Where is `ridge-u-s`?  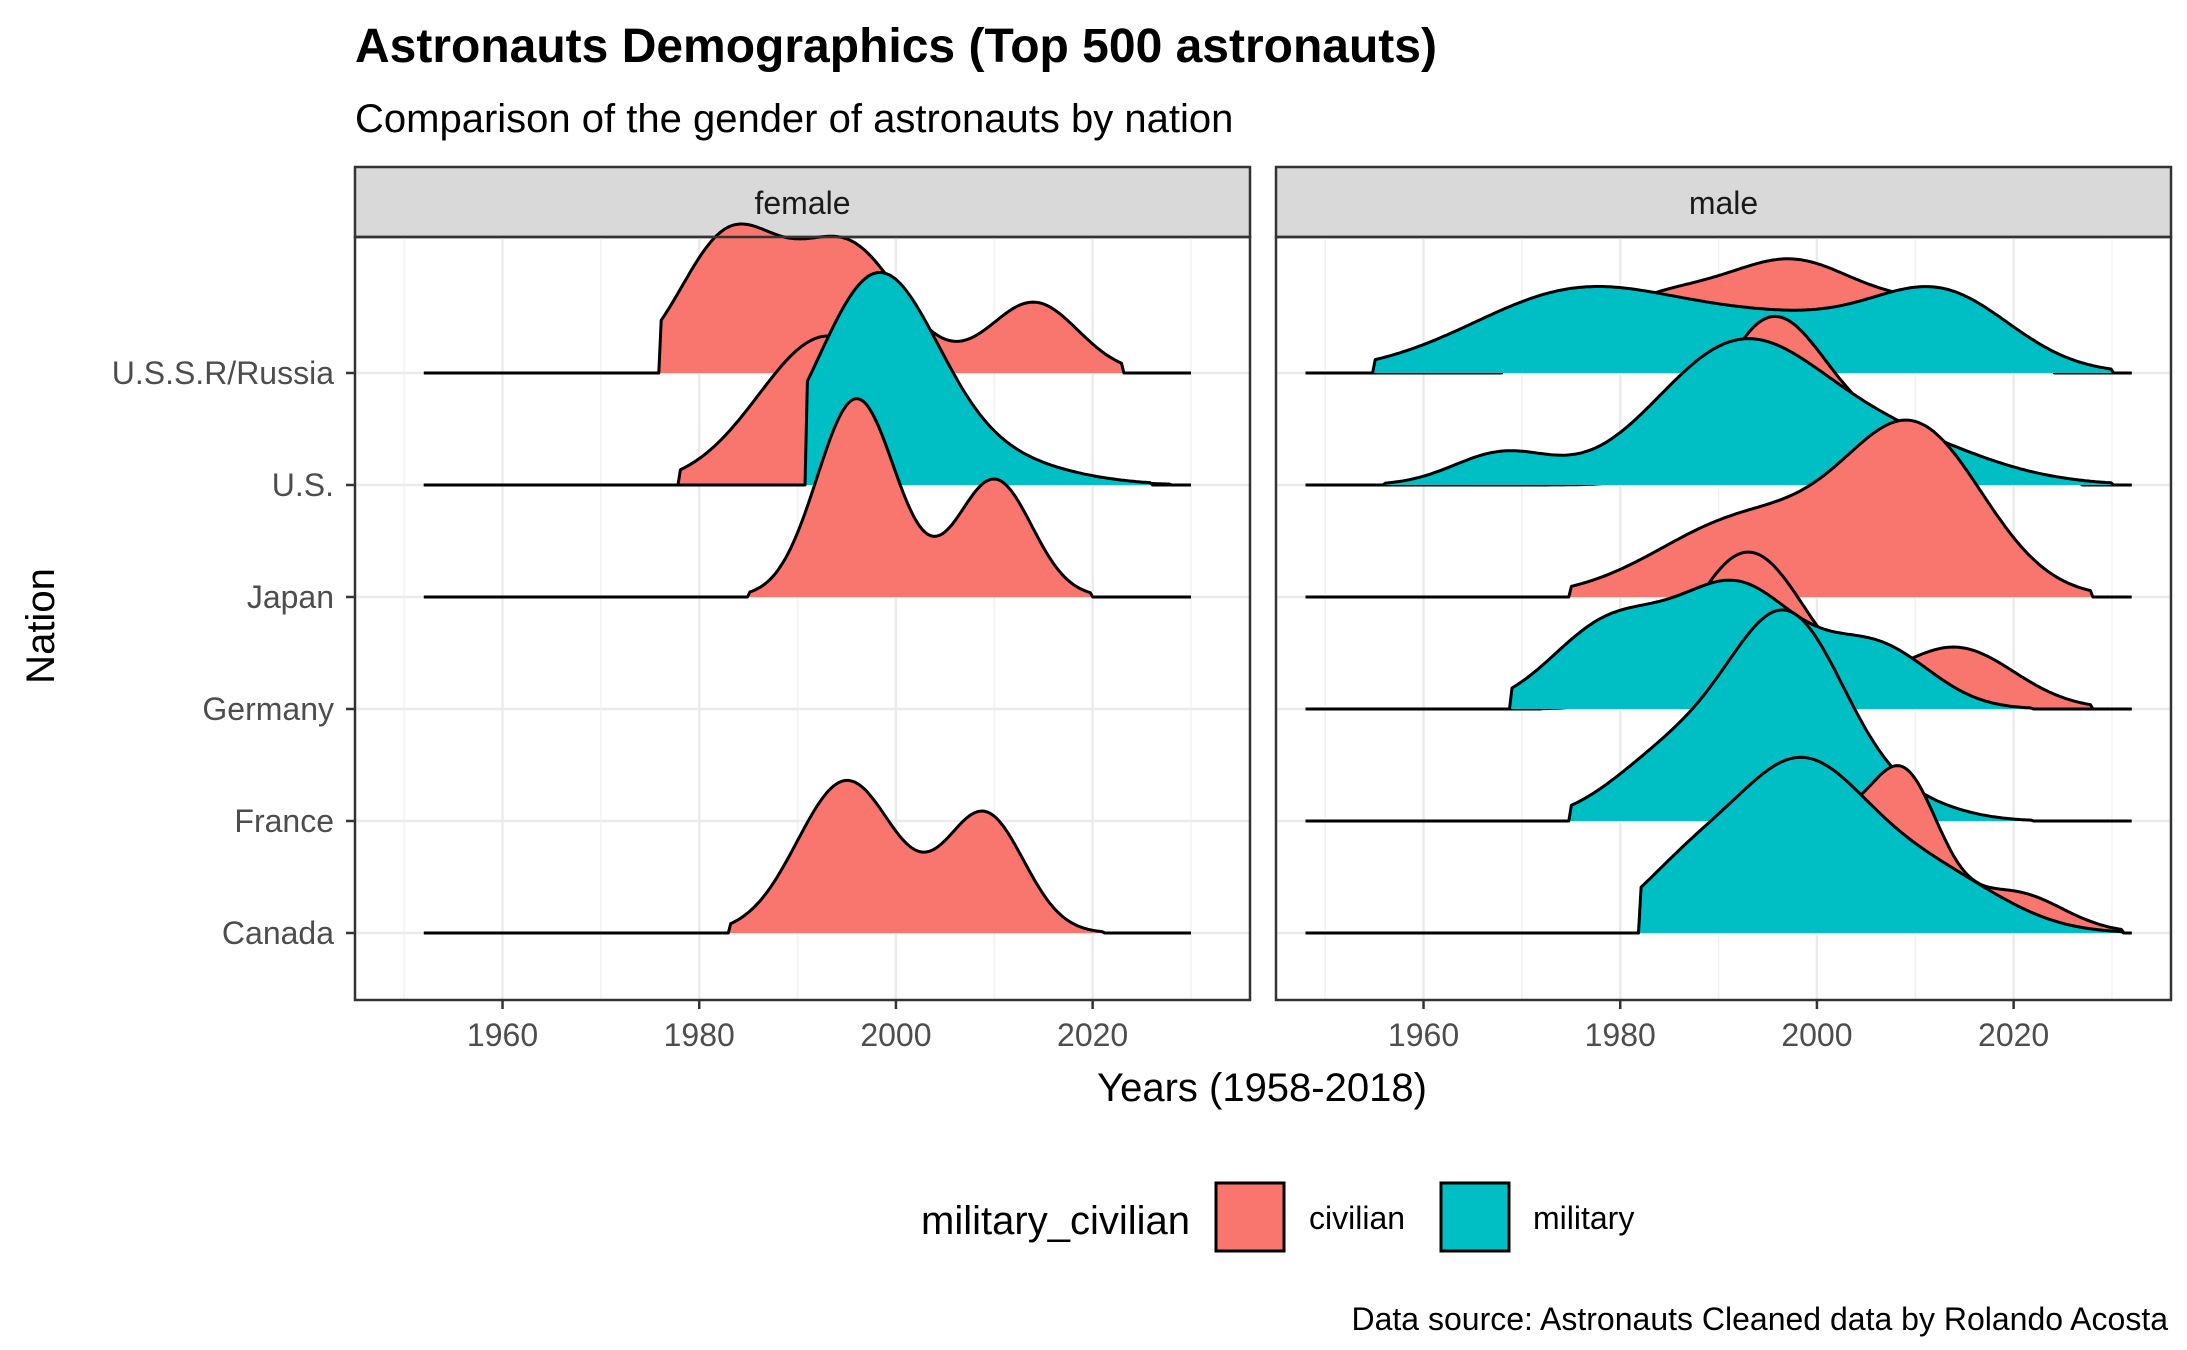 ridge-u-s is located at coordinates (807, 379).